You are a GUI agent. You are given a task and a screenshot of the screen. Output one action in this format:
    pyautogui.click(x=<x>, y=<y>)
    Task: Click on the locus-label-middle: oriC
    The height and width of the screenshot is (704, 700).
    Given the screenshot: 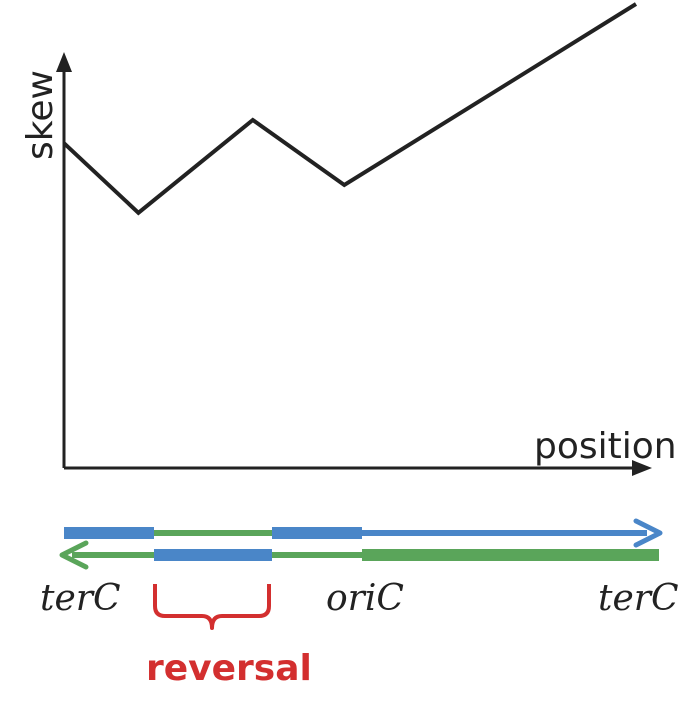 What is the action you would take?
    pyautogui.click(x=365, y=598)
    